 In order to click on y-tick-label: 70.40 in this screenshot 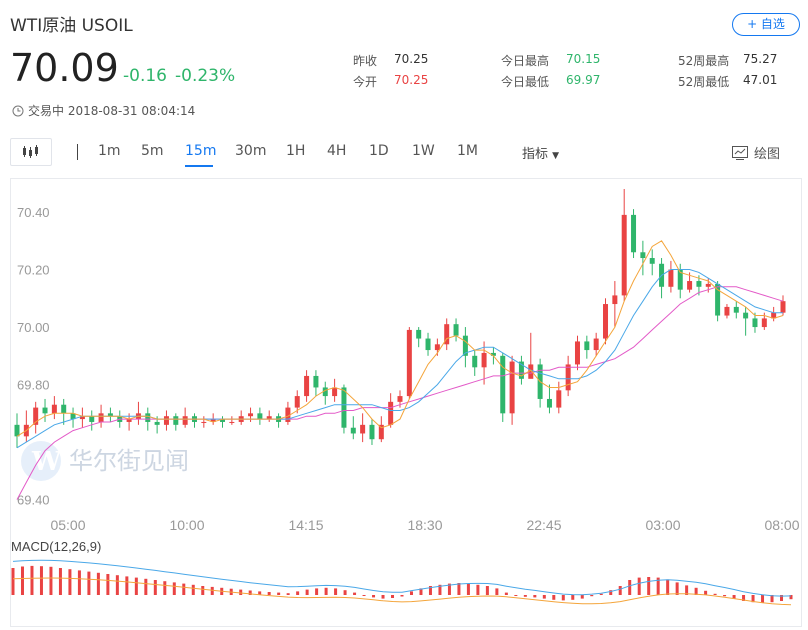, I will do `click(33, 212)`.